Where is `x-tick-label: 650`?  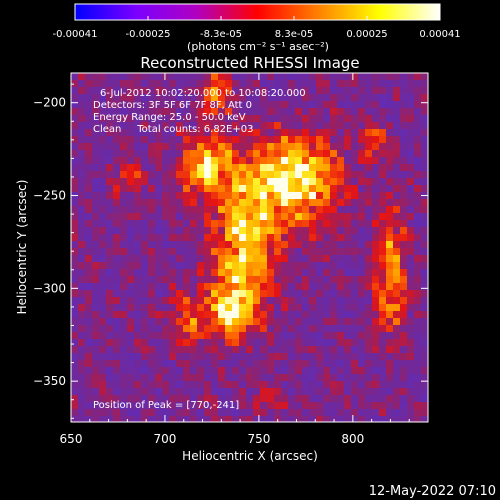 x-tick-label: 650 is located at coordinates (71, 439).